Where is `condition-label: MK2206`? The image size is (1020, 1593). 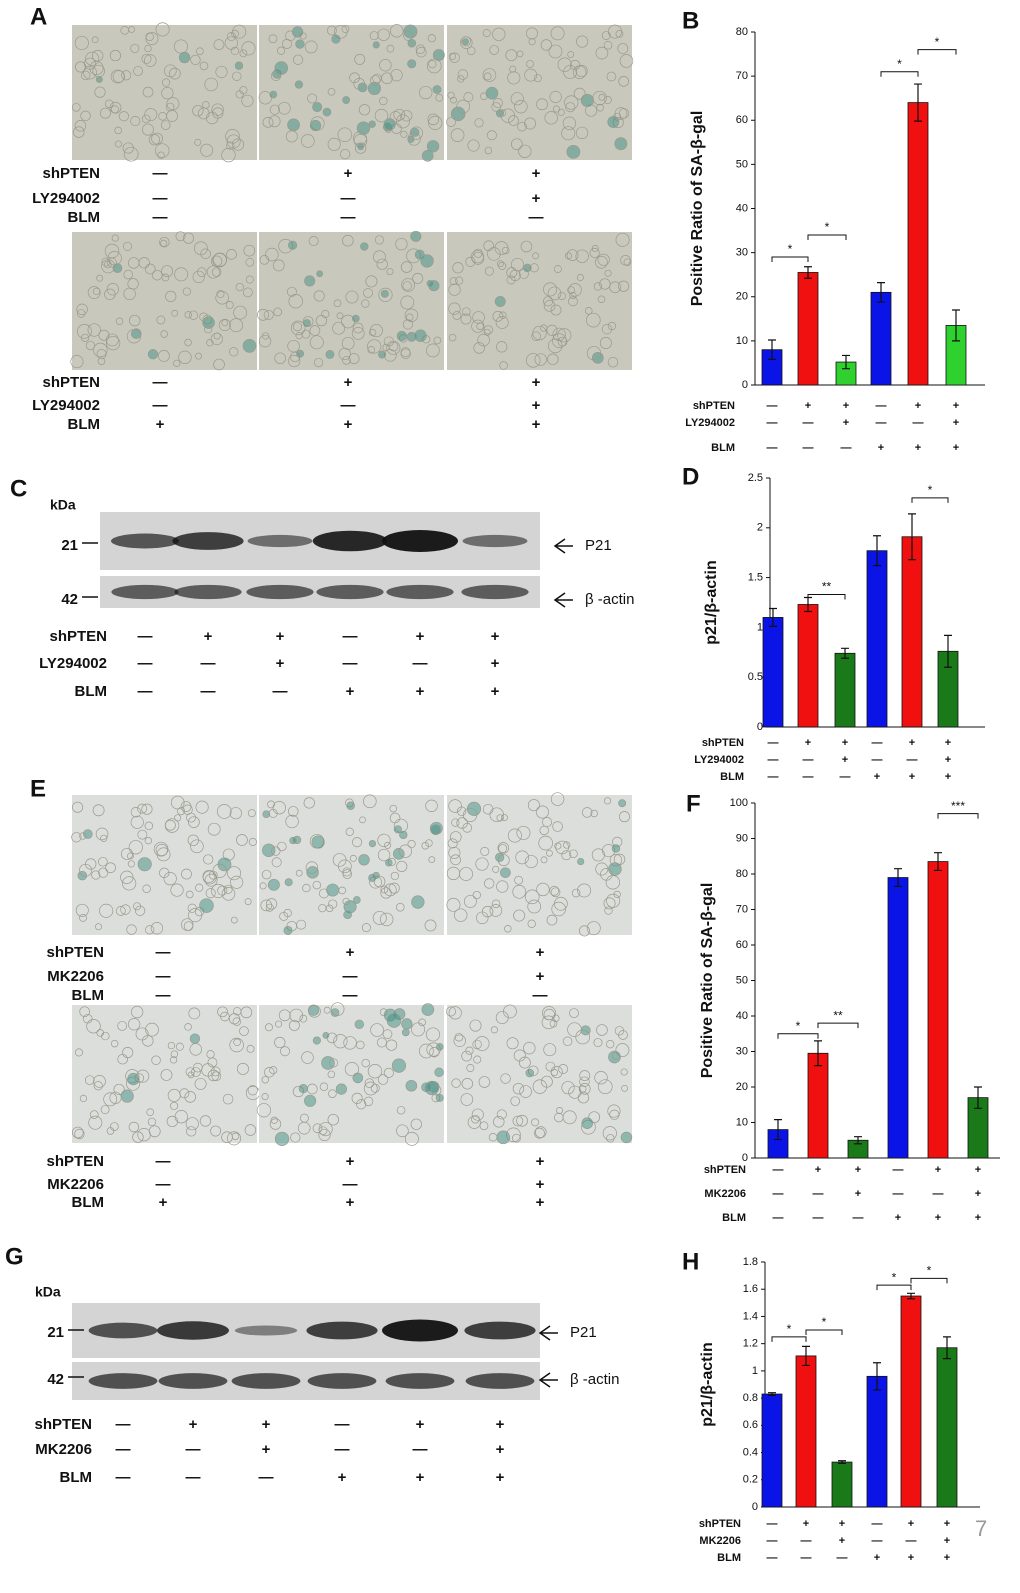 condition-label: MK2206 is located at coordinates (720, 1541).